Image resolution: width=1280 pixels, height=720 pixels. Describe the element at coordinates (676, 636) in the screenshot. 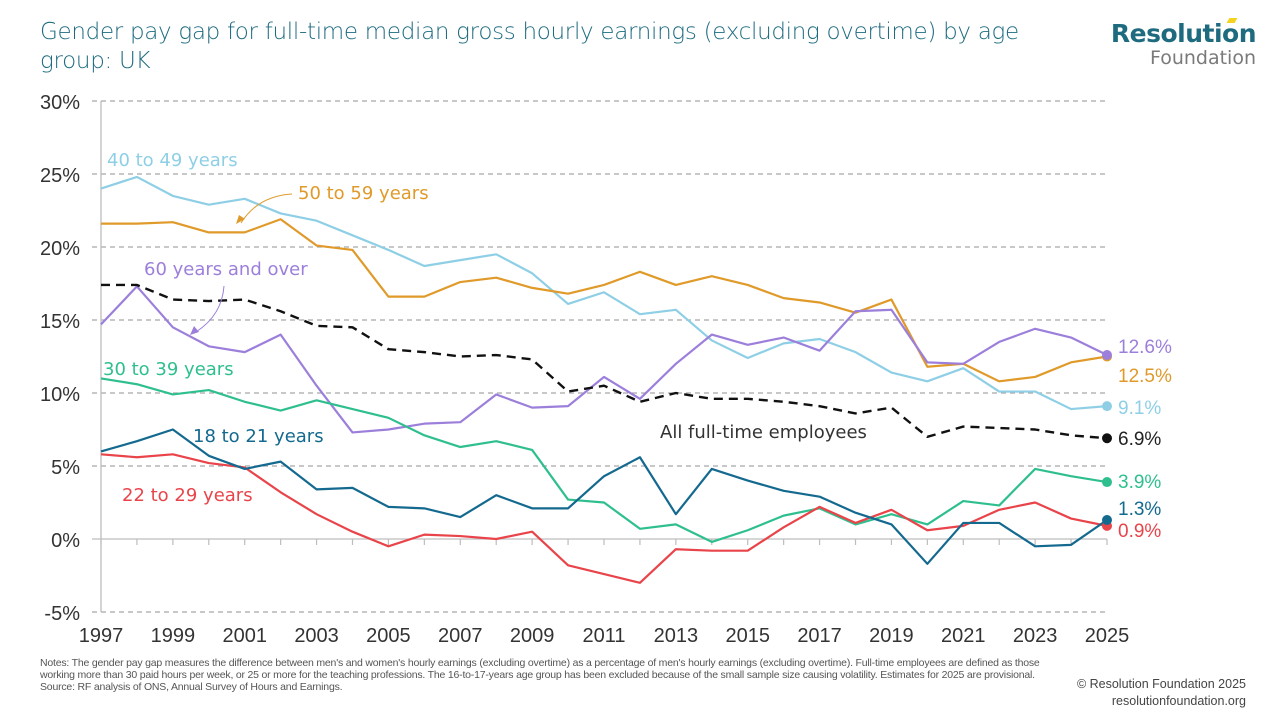

I see `x-tick-label: 2013` at that location.